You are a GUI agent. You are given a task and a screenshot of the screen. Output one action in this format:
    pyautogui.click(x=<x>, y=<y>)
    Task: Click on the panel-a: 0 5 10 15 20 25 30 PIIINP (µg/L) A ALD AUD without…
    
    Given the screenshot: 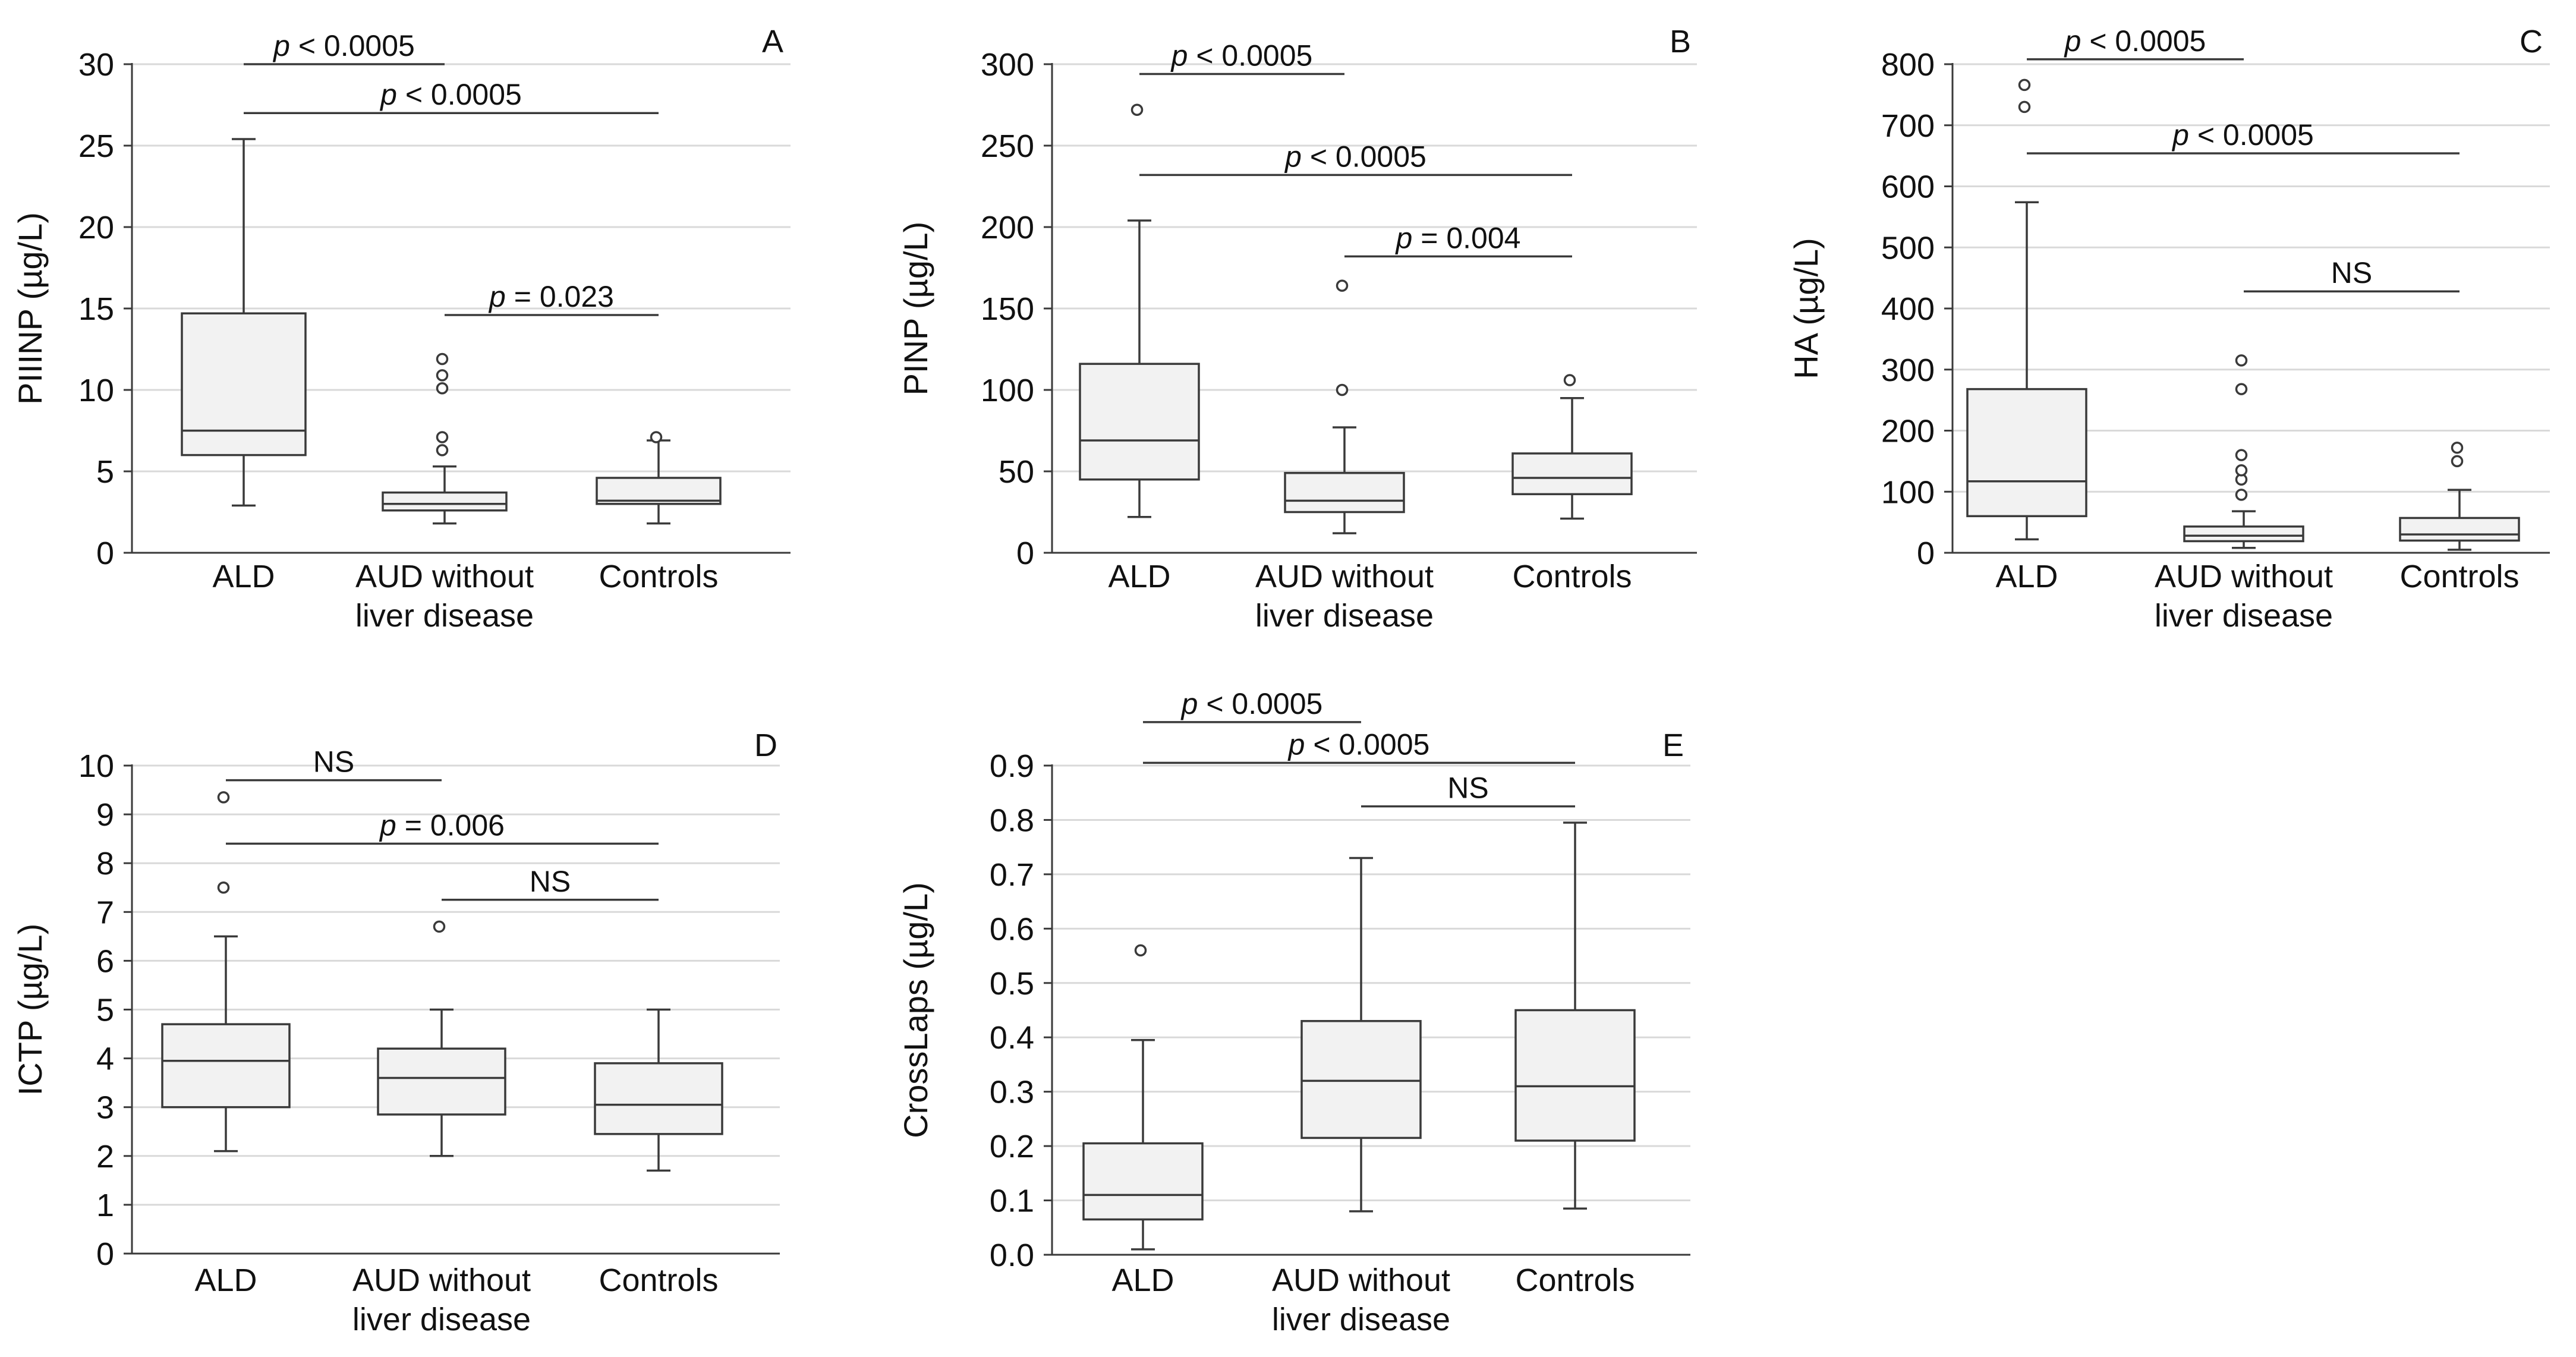 What is the action you would take?
    pyautogui.click(x=401, y=329)
    